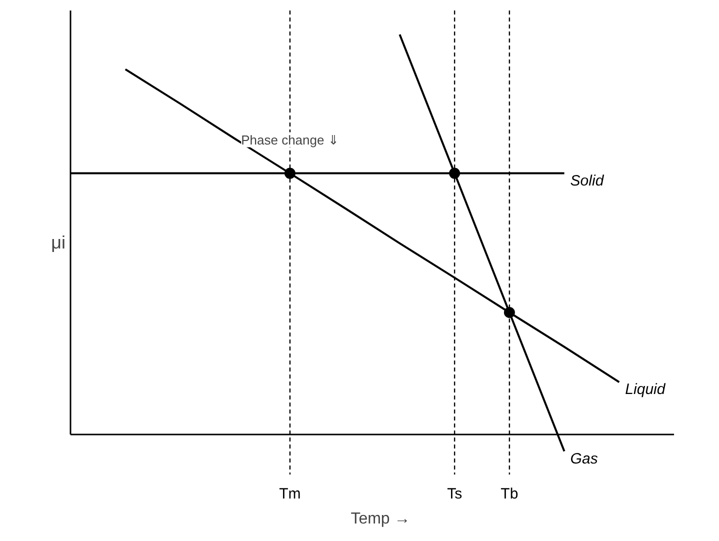 This screenshot has height=541, width=719. Describe the element at coordinates (584, 459) in the screenshot. I see `series-label: Gas` at that location.